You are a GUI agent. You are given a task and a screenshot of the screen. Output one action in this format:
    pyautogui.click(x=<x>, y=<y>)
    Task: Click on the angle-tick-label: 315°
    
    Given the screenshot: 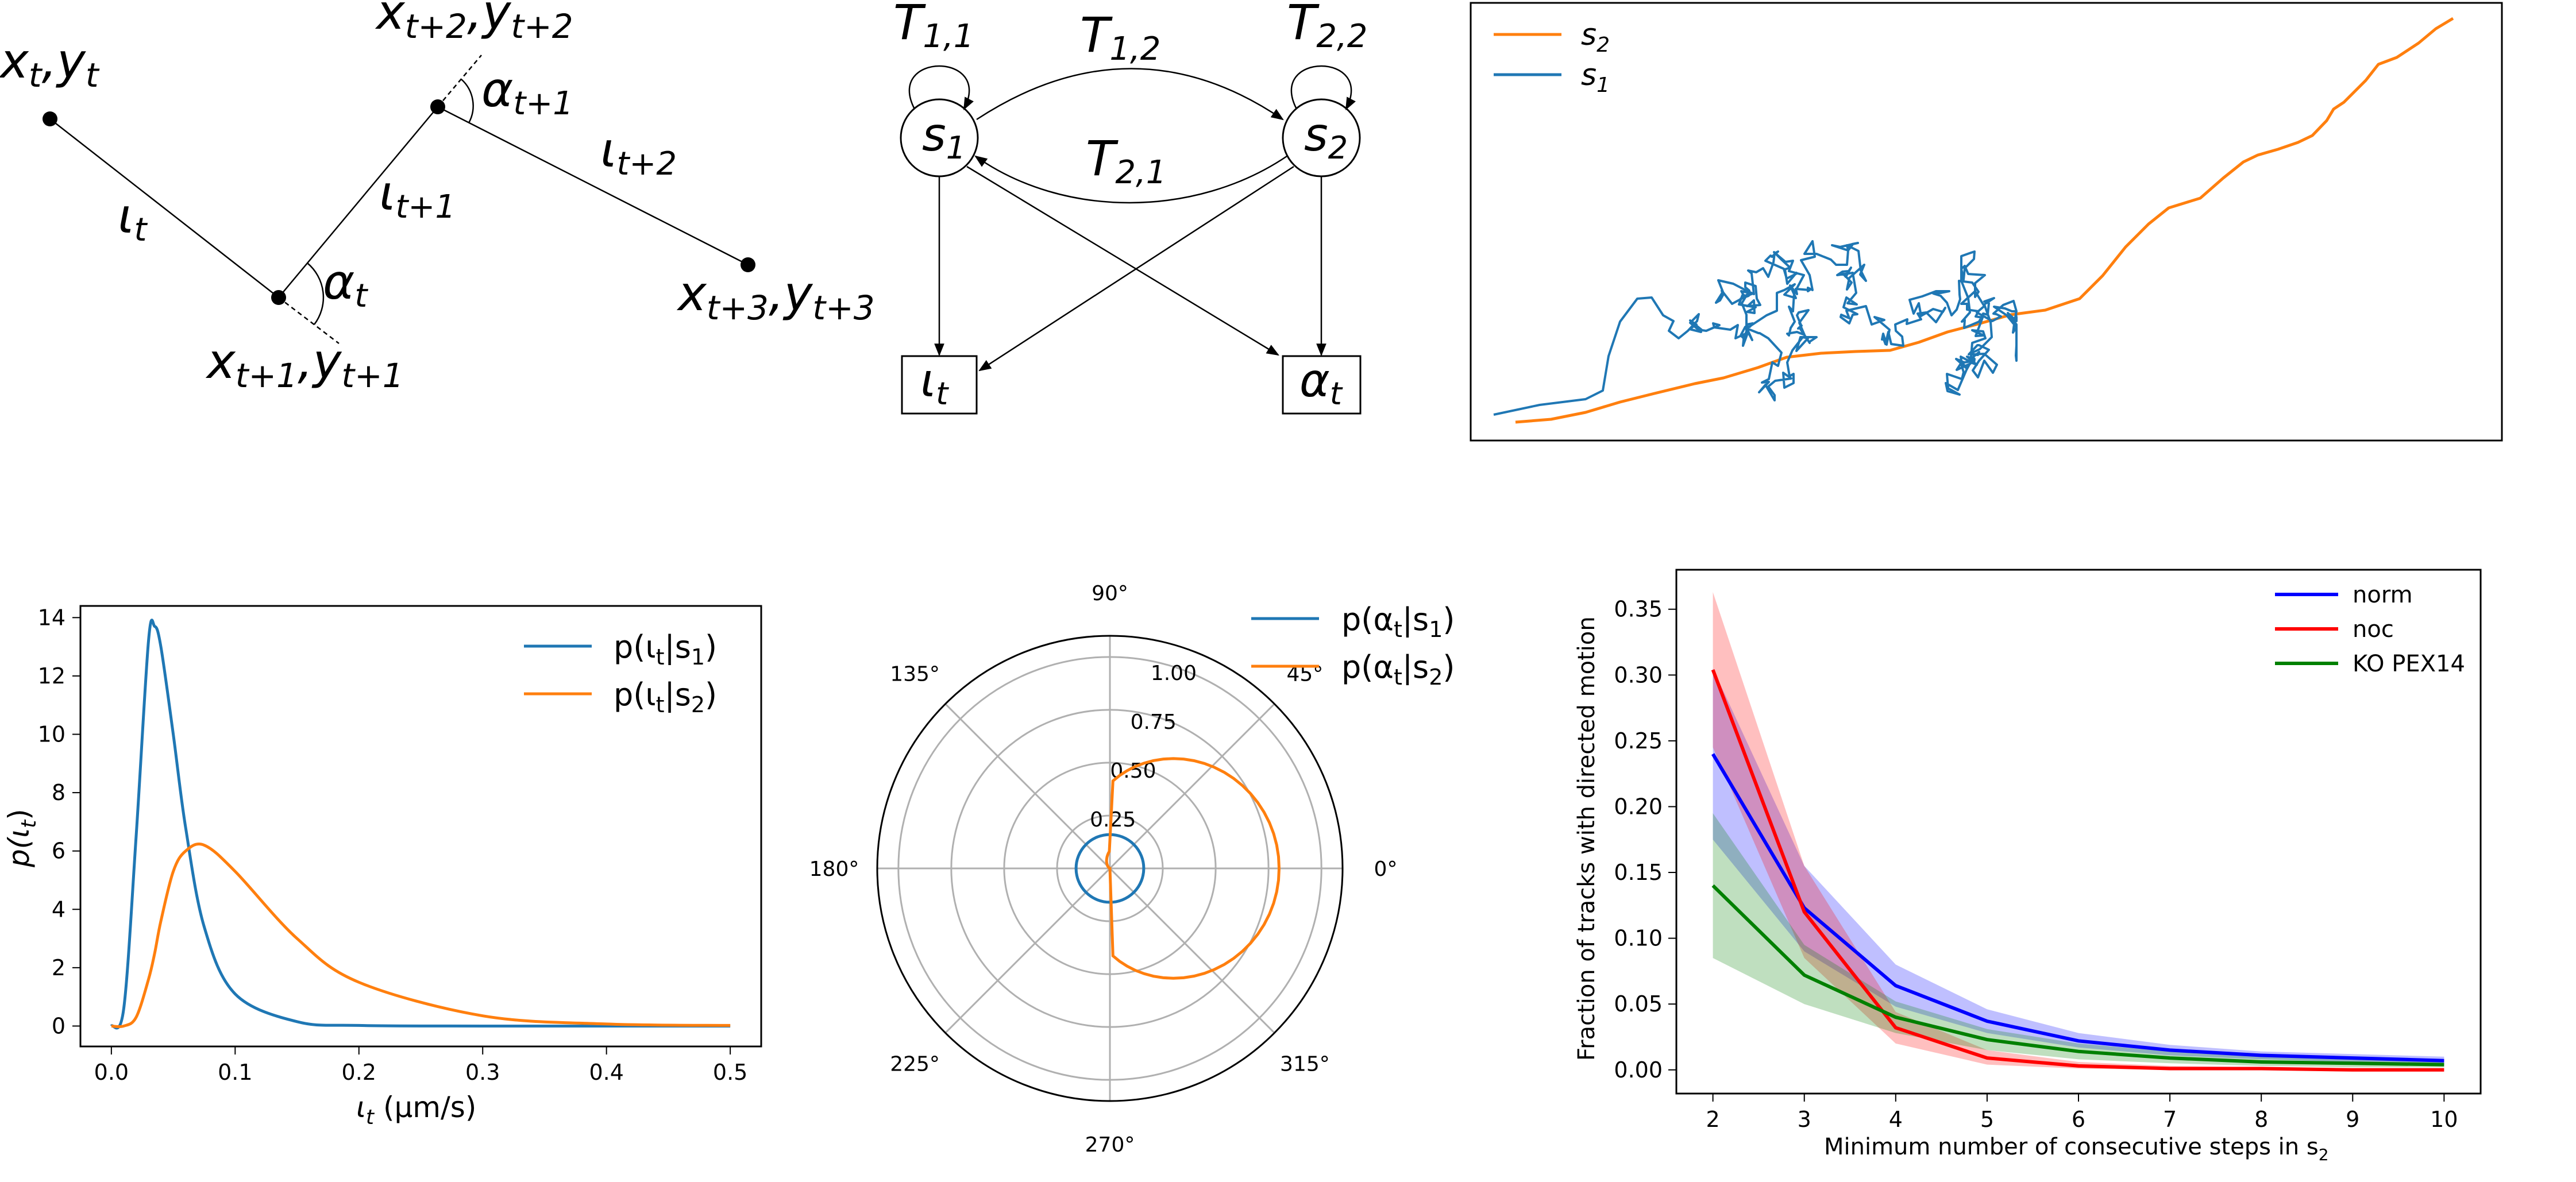 What is the action you would take?
    pyautogui.click(x=1305, y=1064)
    